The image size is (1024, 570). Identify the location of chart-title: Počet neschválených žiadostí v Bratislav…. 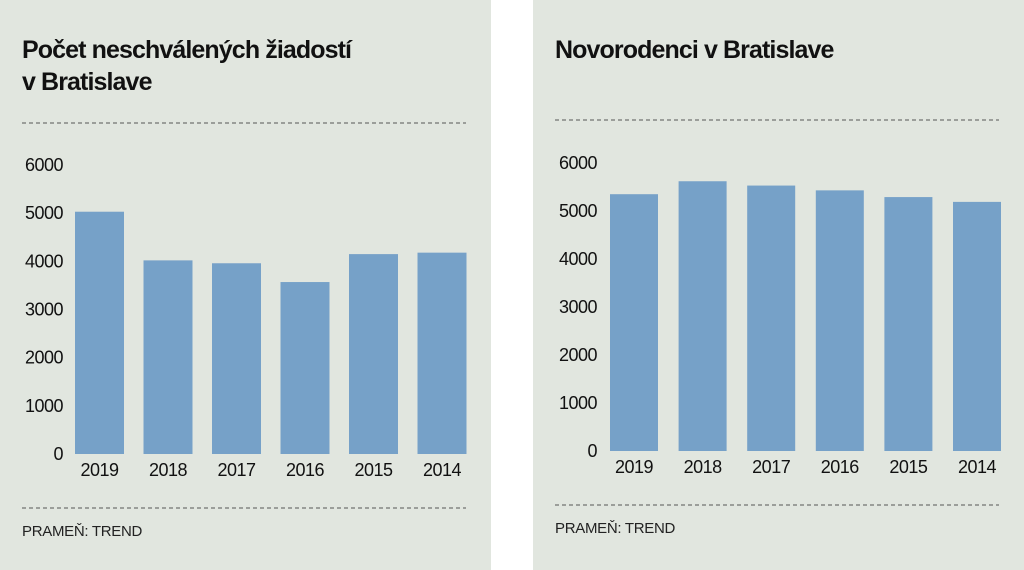
(252, 66).